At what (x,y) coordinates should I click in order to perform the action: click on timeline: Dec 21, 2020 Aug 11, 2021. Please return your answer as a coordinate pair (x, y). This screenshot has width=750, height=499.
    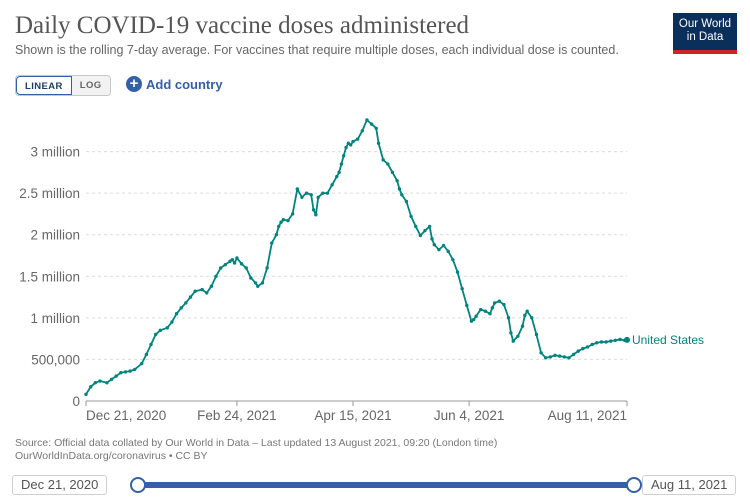
    Looking at the image, I should click on (375, 484).